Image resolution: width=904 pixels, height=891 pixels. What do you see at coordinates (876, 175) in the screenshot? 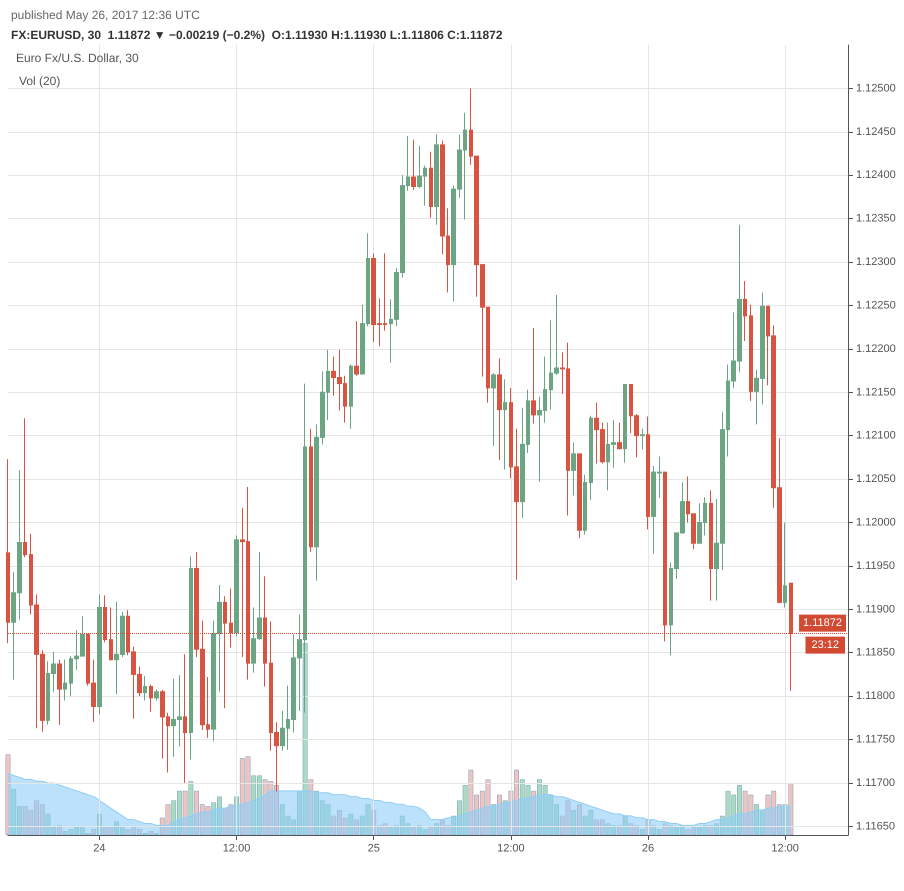
I see `y-tick-label: 1.12400` at bounding box center [876, 175].